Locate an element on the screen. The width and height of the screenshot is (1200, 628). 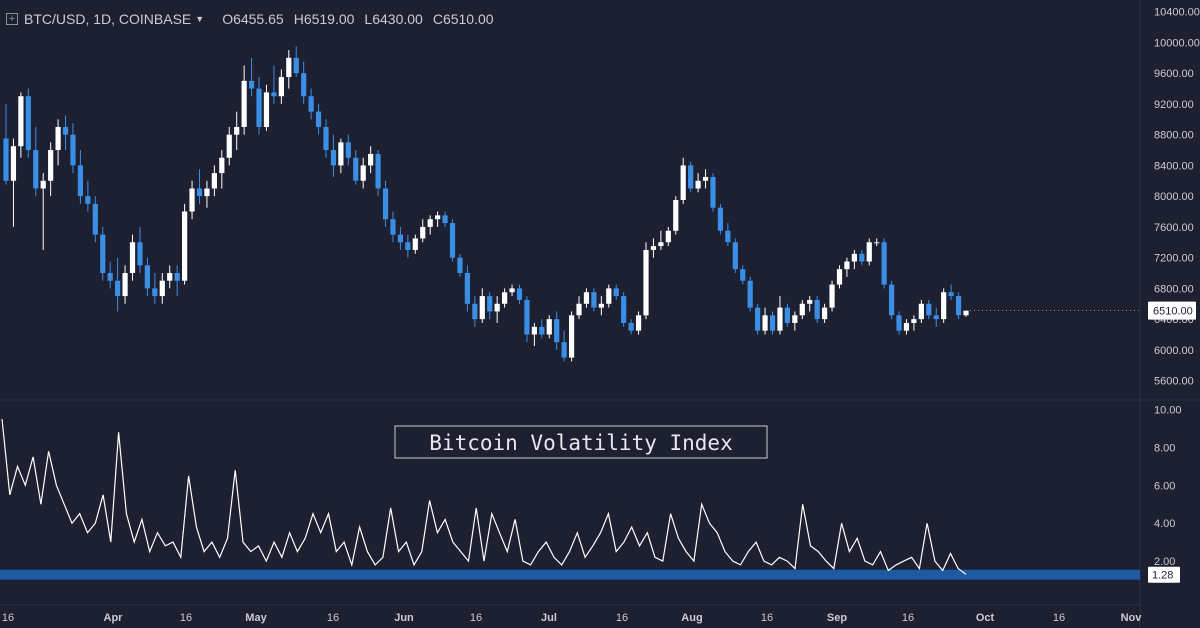
price-tick-label: 6000.00 is located at coordinates (1174, 351).